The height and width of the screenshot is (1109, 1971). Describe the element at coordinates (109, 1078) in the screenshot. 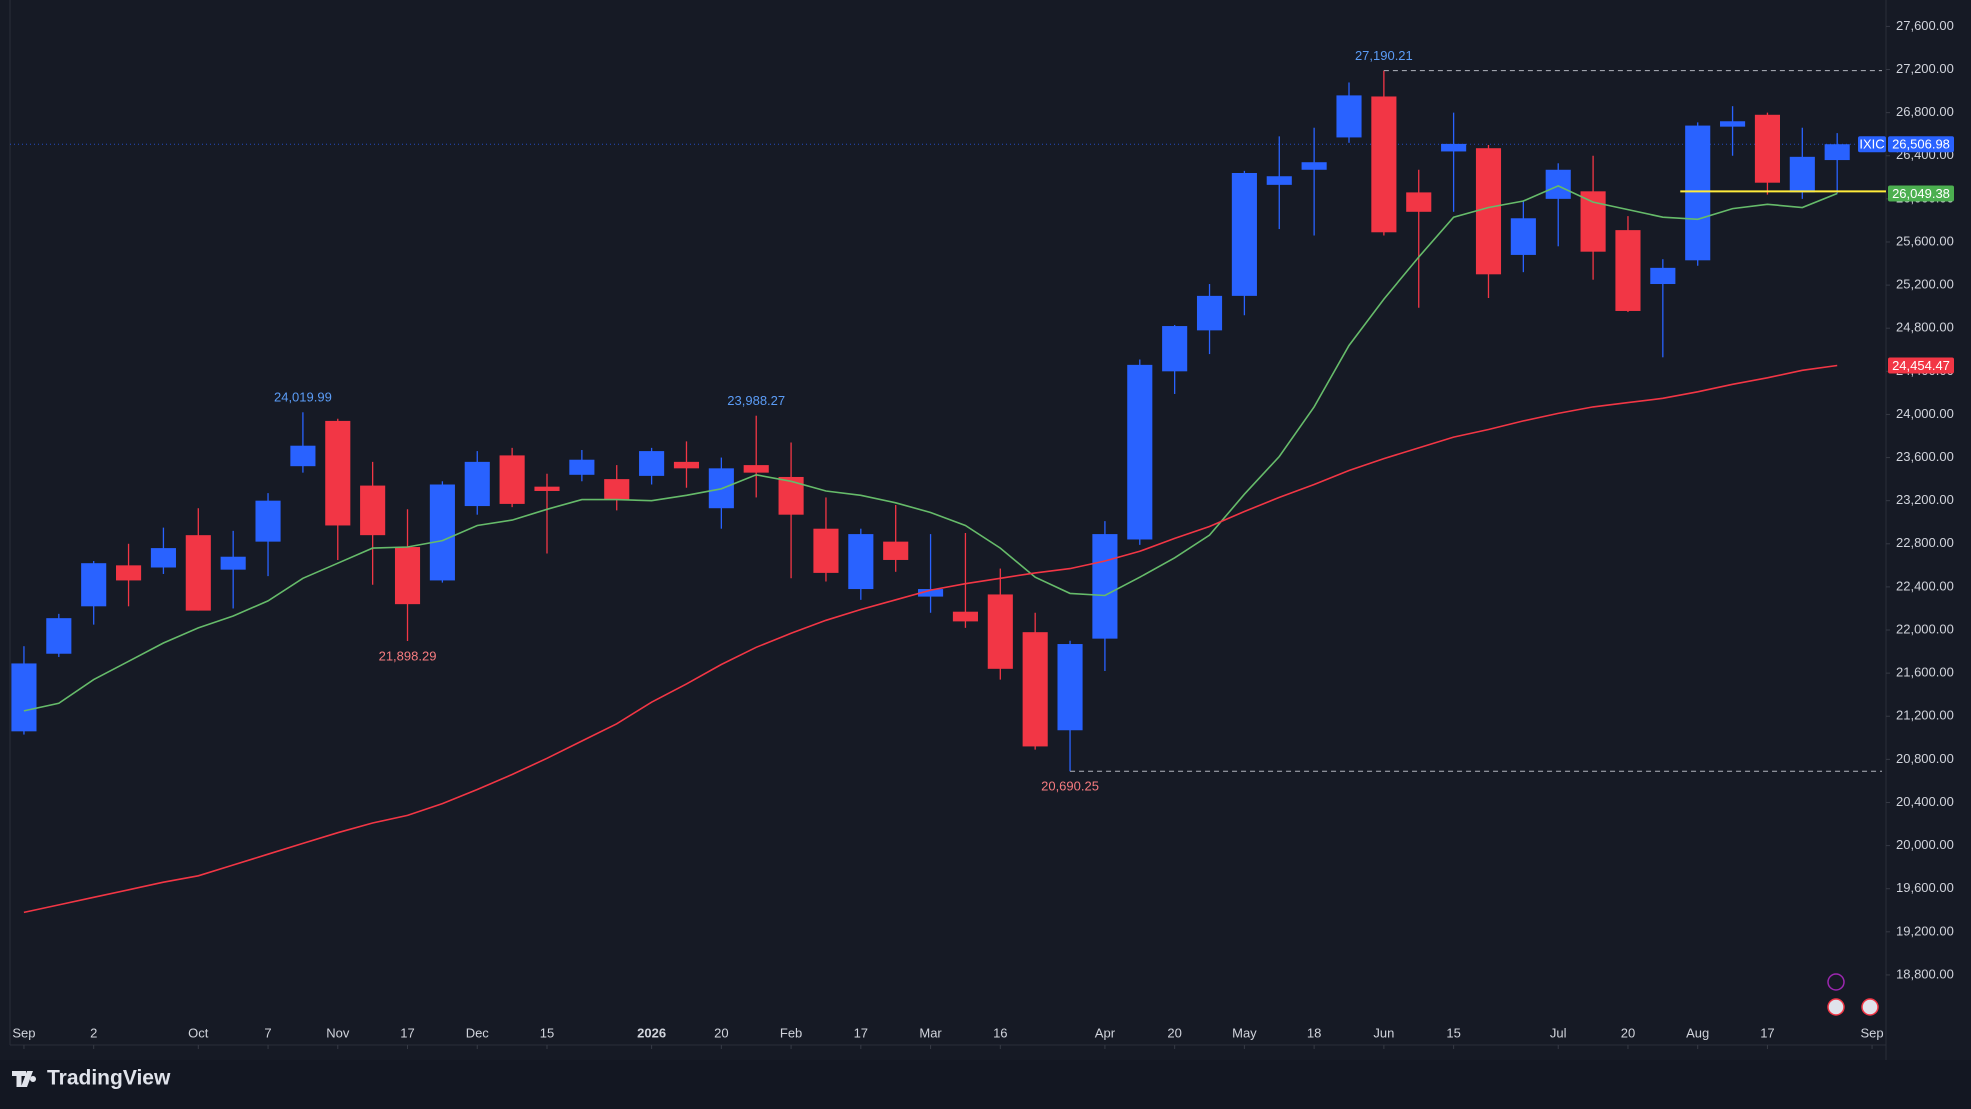

I see `brand: TradingView` at that location.